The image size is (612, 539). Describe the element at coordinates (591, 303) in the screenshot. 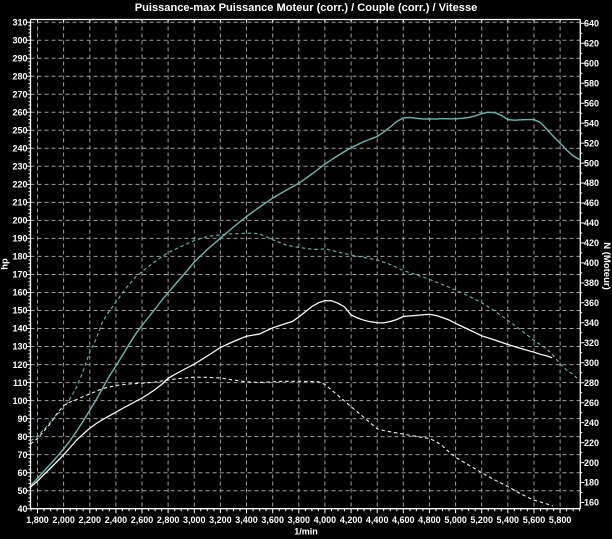

I see `svg-text: 360` at that location.